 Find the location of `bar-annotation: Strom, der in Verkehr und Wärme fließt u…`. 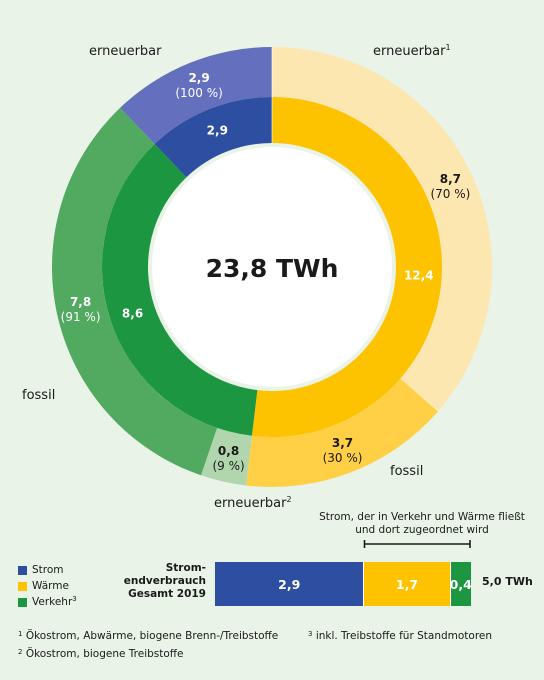

bar-annotation: Strom, der in Verkehr und Wärme fließt u… is located at coordinates (422, 523).